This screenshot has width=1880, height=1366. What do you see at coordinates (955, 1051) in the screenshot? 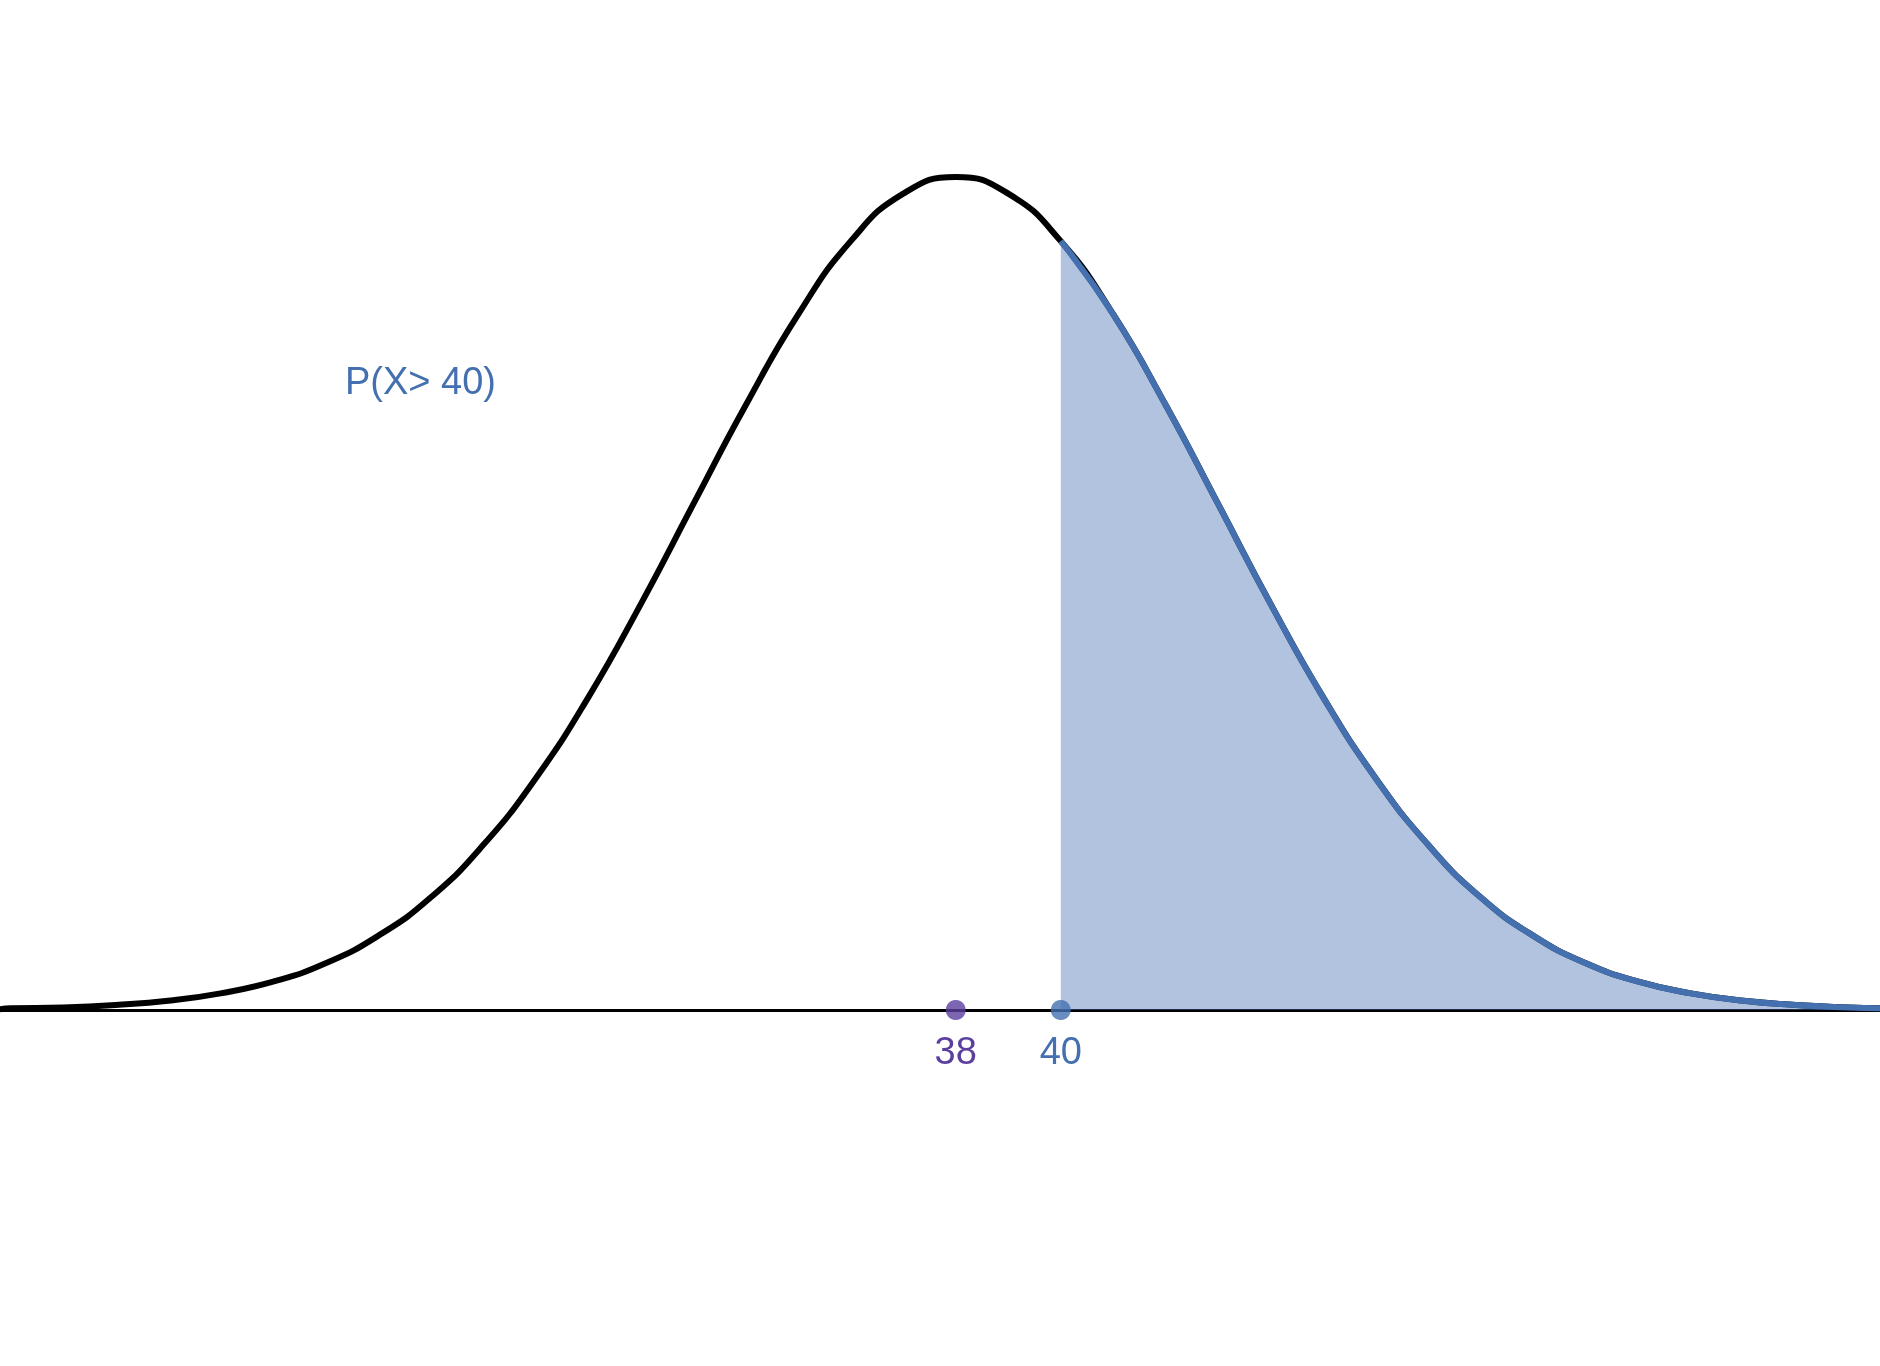
I see `x-tick-label: 38` at bounding box center [955, 1051].